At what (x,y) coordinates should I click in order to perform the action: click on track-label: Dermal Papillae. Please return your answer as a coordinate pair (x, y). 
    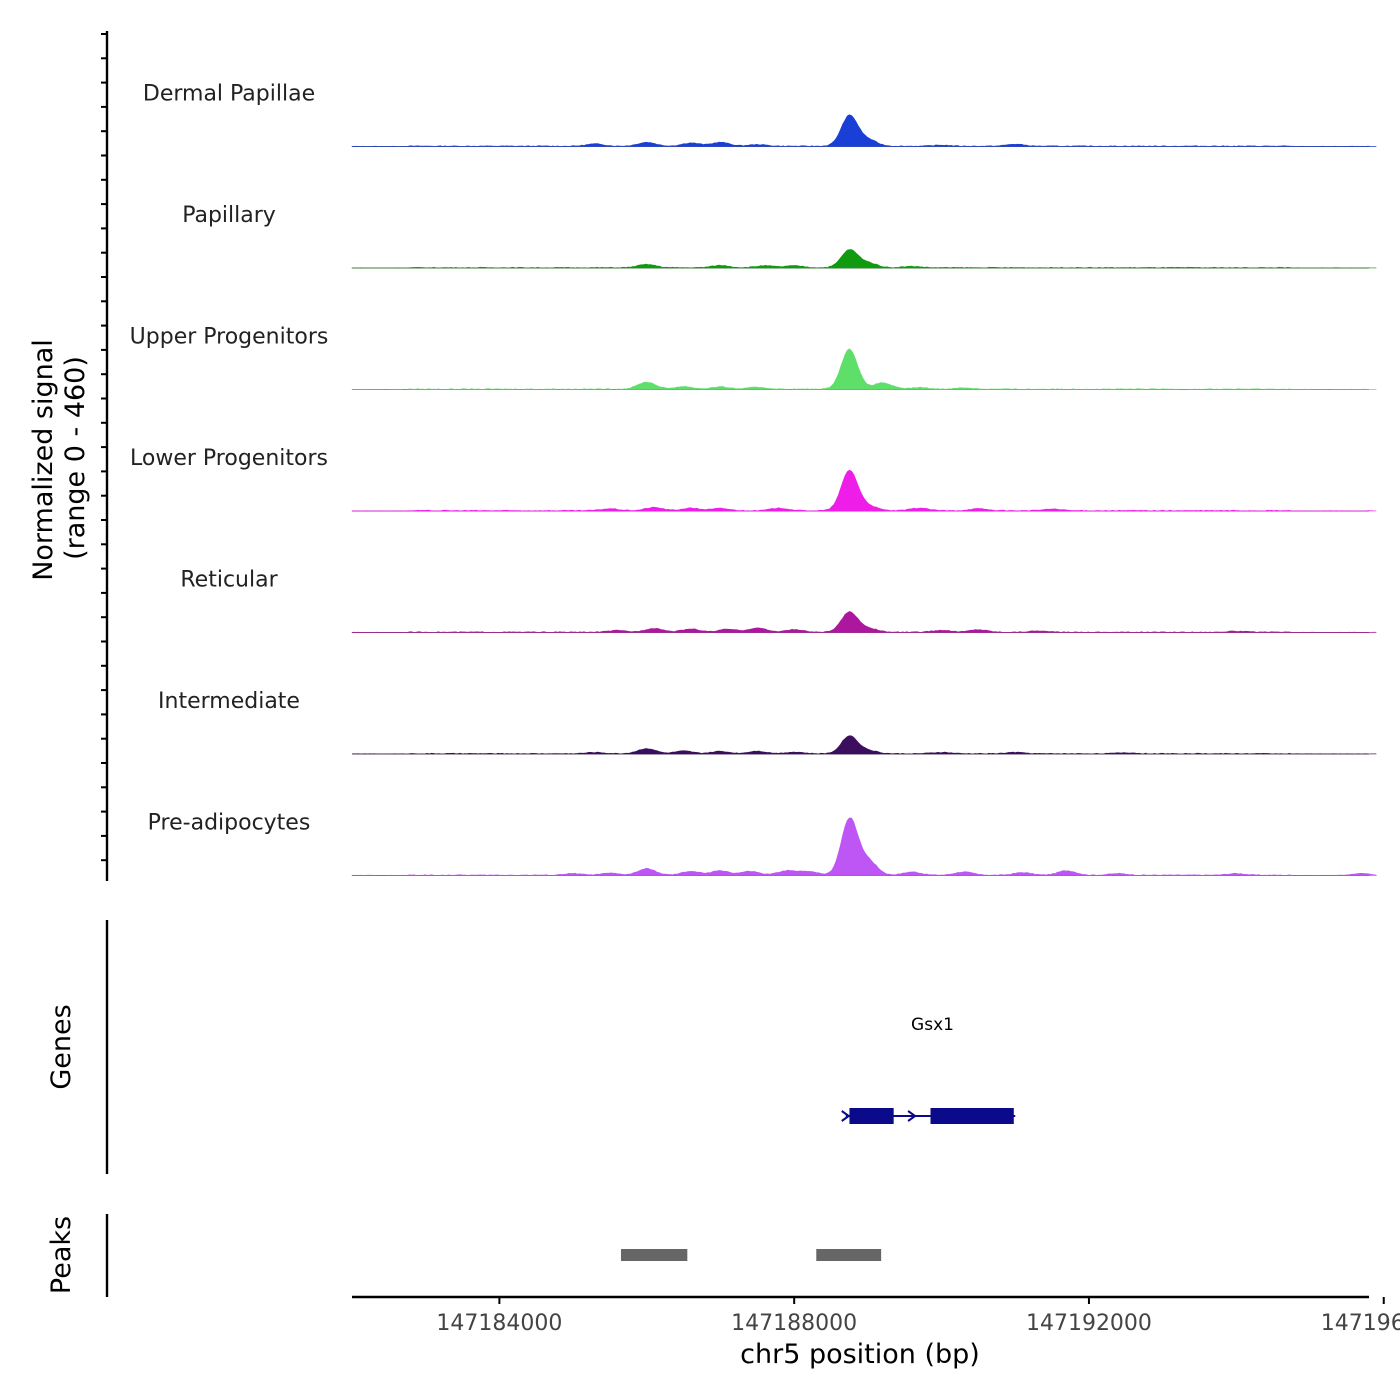
    Looking at the image, I should click on (229, 94).